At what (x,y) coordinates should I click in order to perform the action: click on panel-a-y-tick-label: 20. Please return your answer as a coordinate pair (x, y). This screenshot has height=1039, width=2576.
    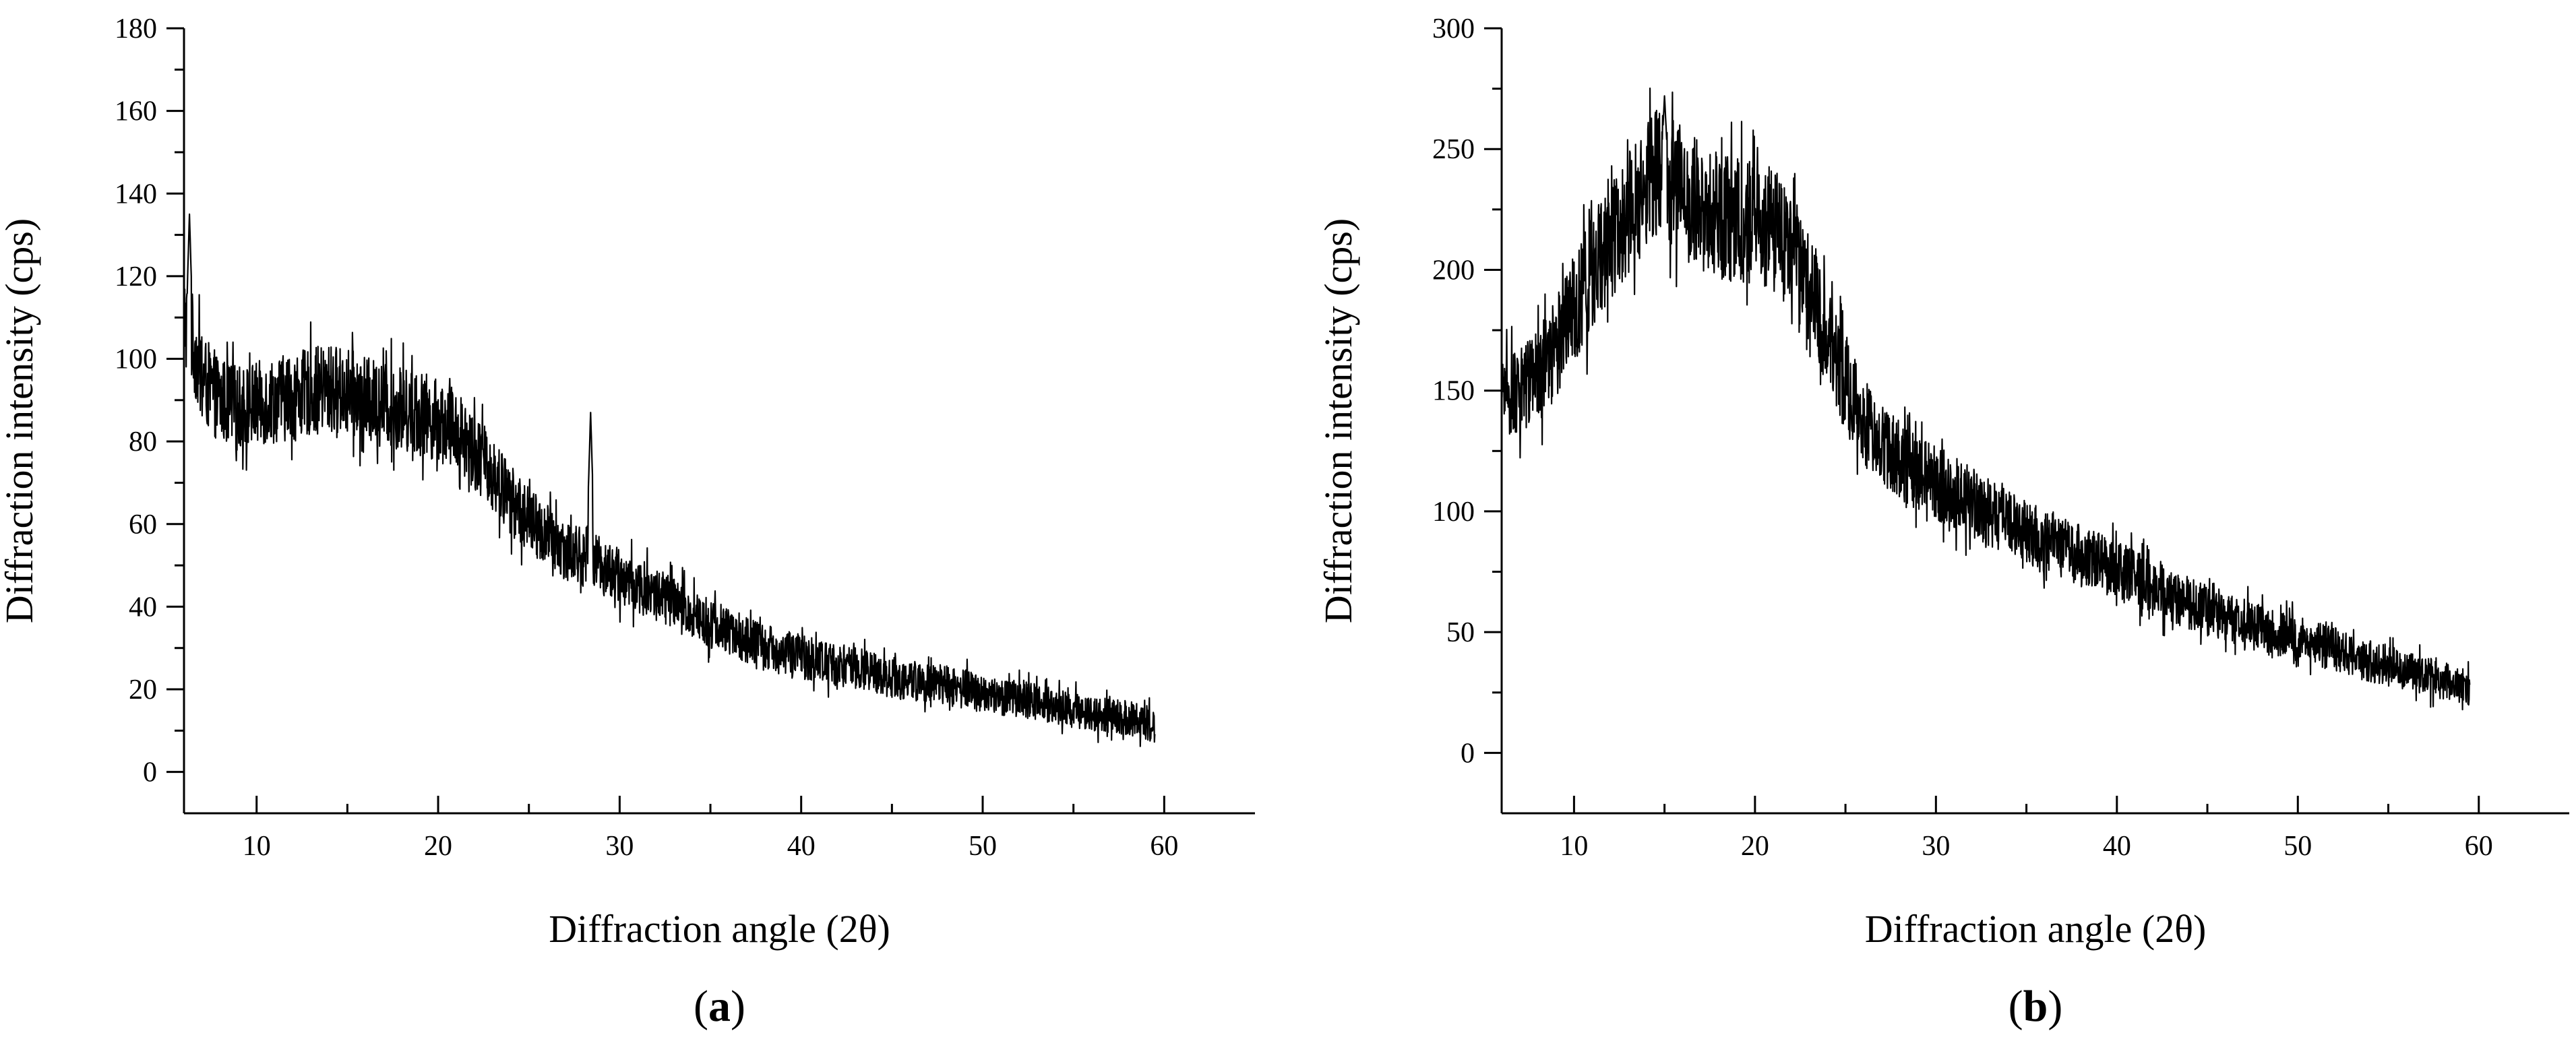
    Looking at the image, I should click on (143, 689).